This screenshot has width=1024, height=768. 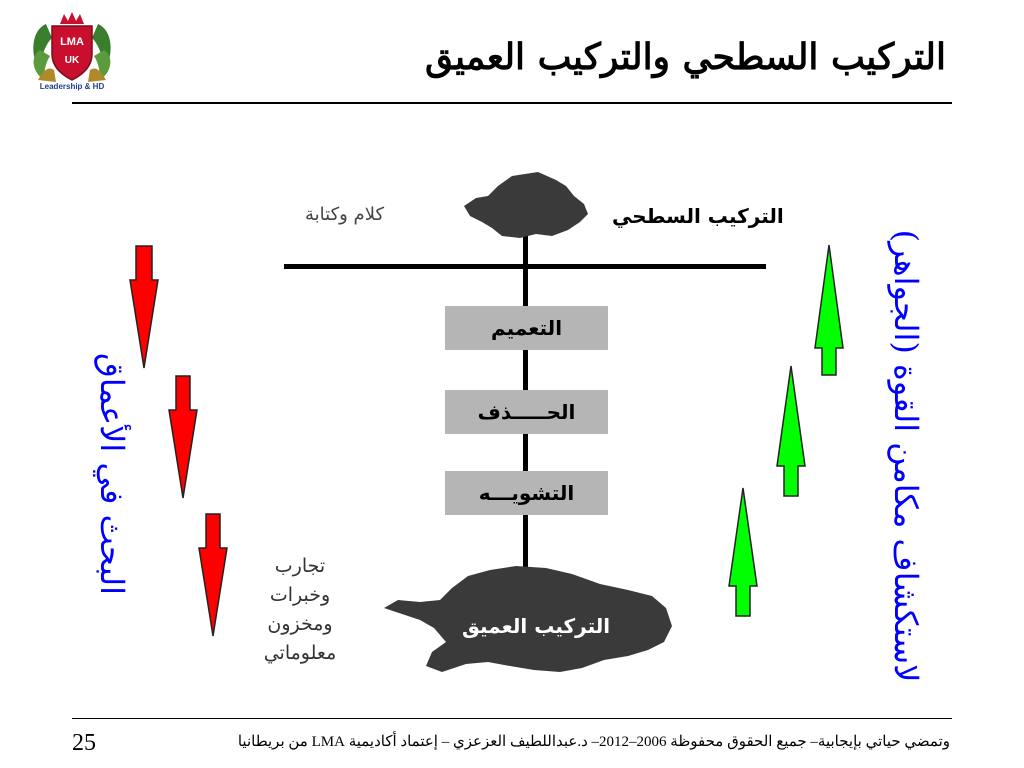 I want to click on logo, so click(x=72, y=51).